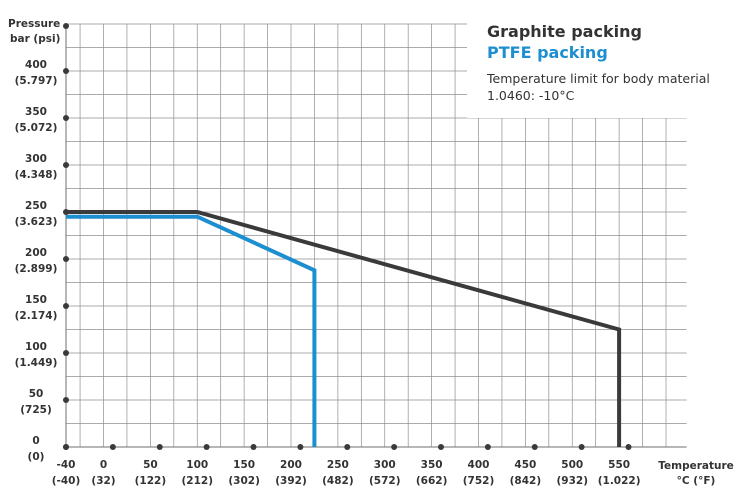  I want to click on temperature-limit-note-line2: 1.0460: -10°C, so click(531, 95).